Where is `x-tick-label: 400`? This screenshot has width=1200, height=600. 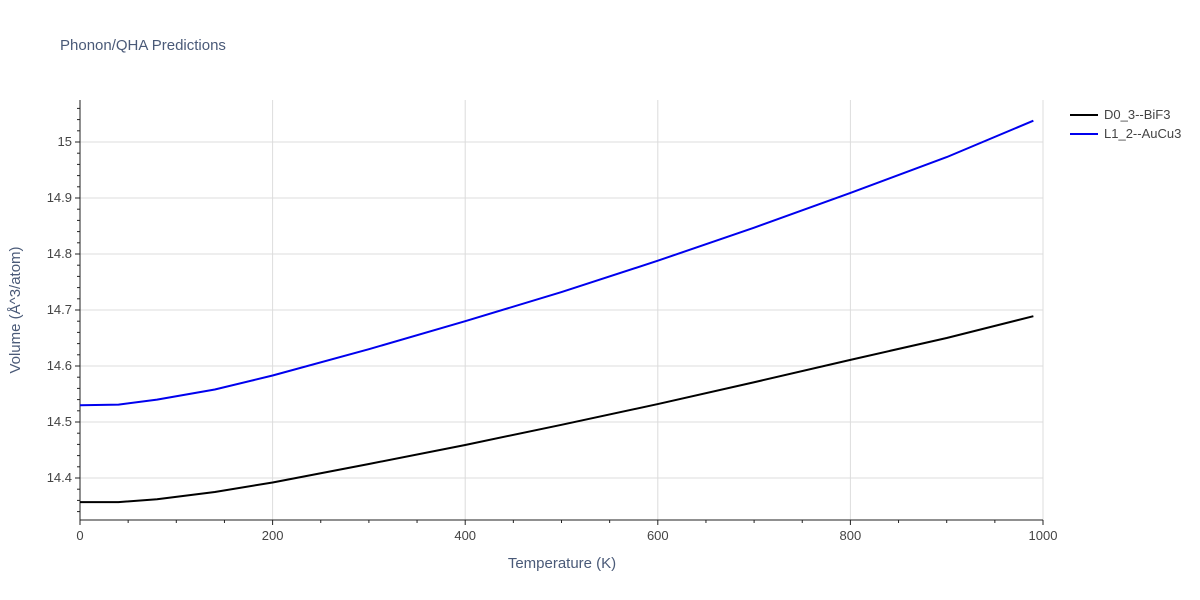 x-tick-label: 400 is located at coordinates (465, 535).